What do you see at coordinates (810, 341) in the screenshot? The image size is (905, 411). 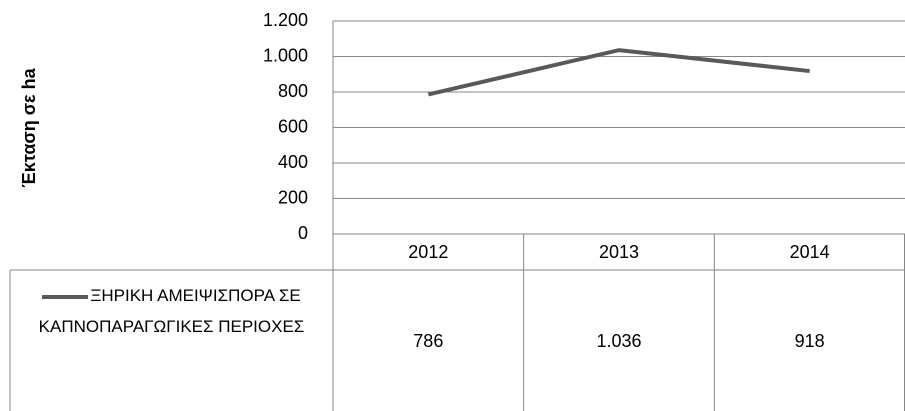 I see `table-value: 918` at bounding box center [810, 341].